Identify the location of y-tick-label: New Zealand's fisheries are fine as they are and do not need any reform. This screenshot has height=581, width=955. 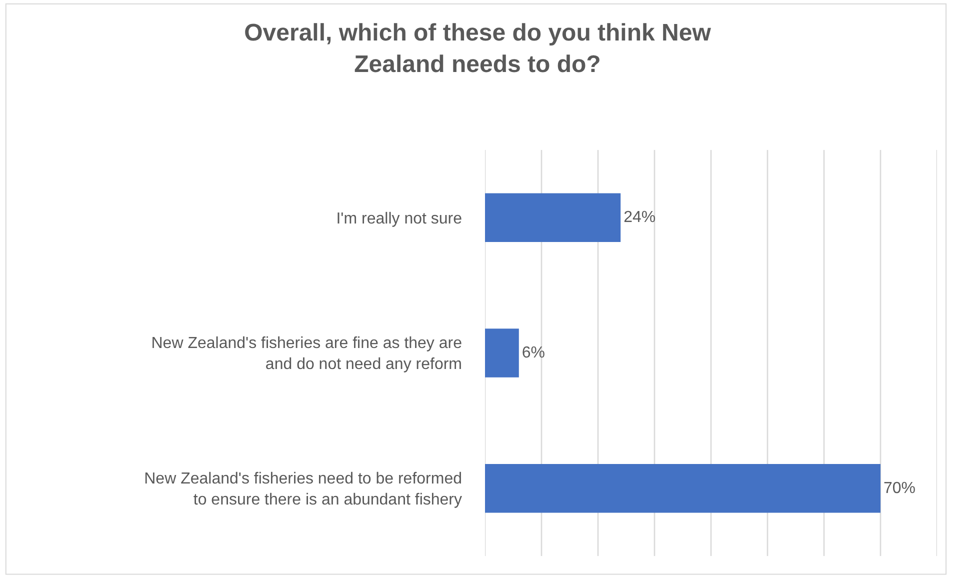
(306, 354).